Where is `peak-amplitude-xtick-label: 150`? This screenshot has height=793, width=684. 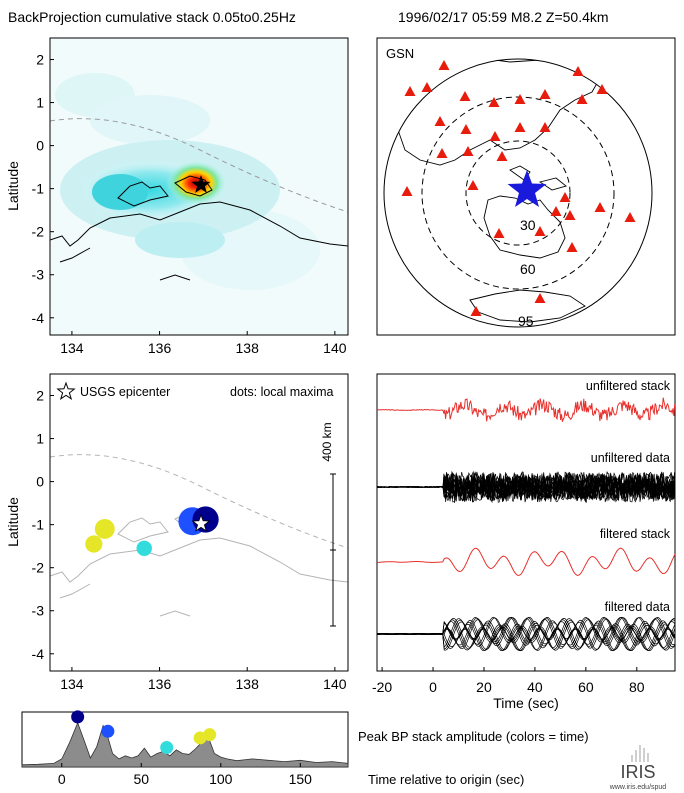
peak-amplitude-xtick-label: 150 is located at coordinates (301, 779).